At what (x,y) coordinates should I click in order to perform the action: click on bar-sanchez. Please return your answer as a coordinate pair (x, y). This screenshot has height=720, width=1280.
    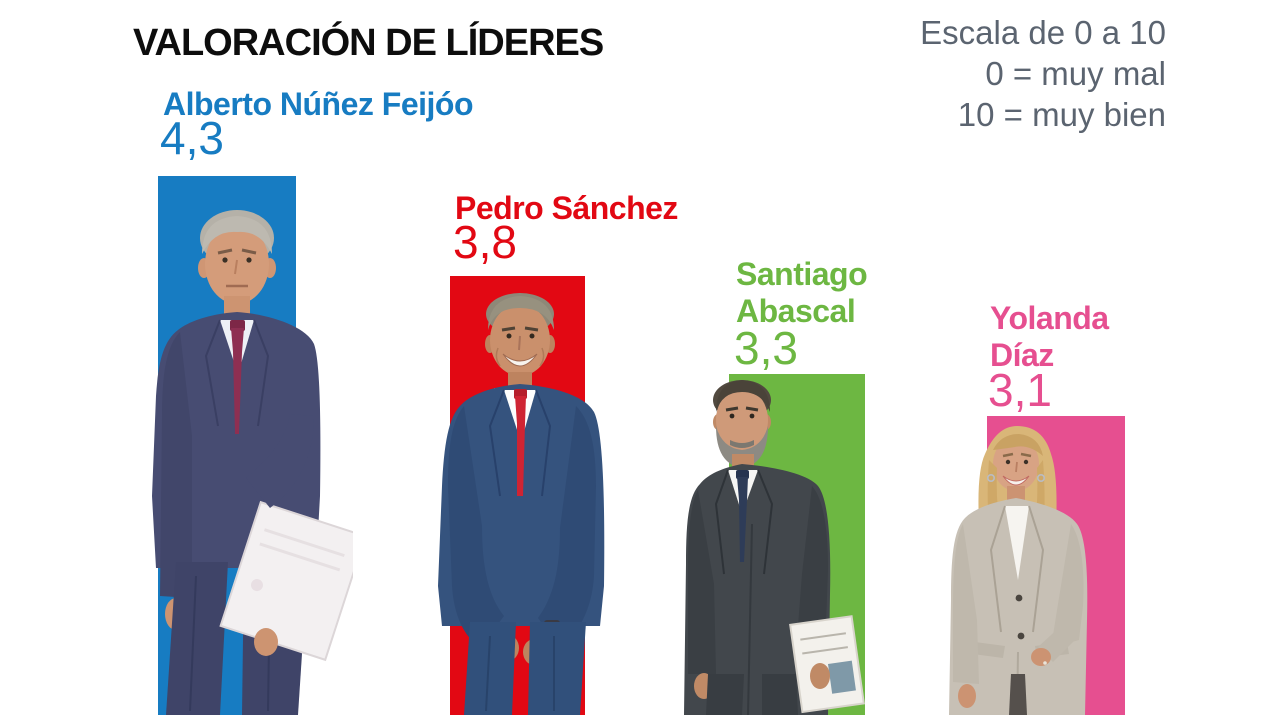
    Looking at the image, I should click on (517, 495).